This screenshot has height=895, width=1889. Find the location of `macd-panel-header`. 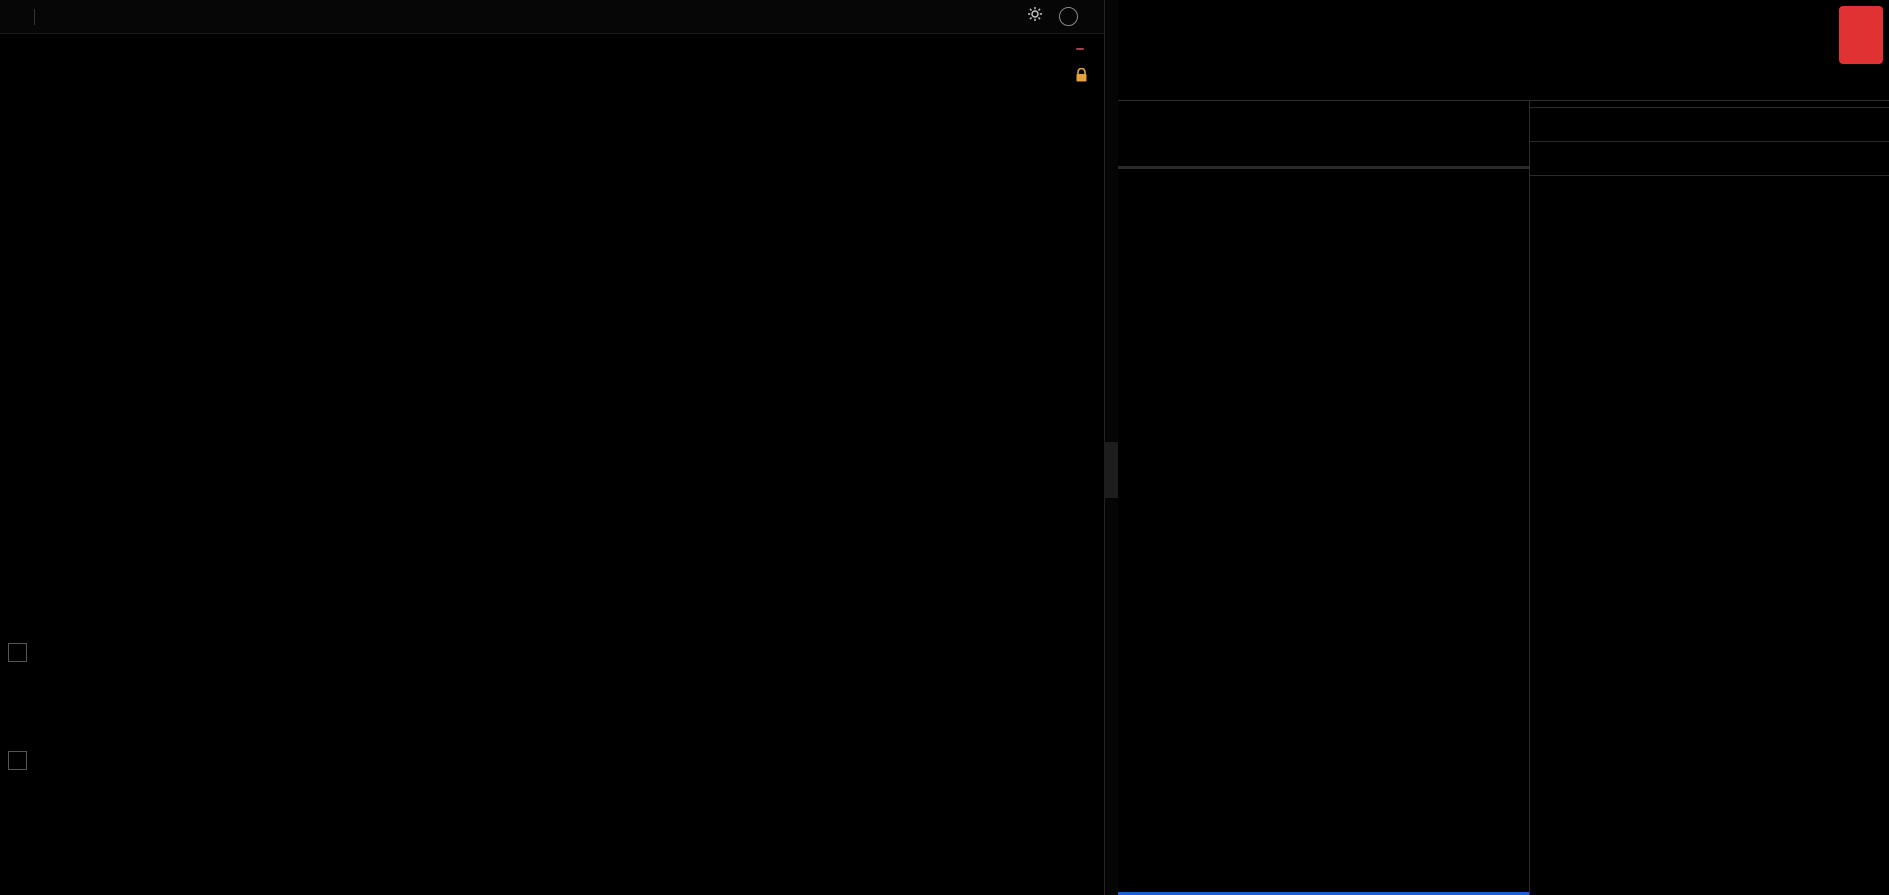

macd-panel-header is located at coordinates (45, 760).